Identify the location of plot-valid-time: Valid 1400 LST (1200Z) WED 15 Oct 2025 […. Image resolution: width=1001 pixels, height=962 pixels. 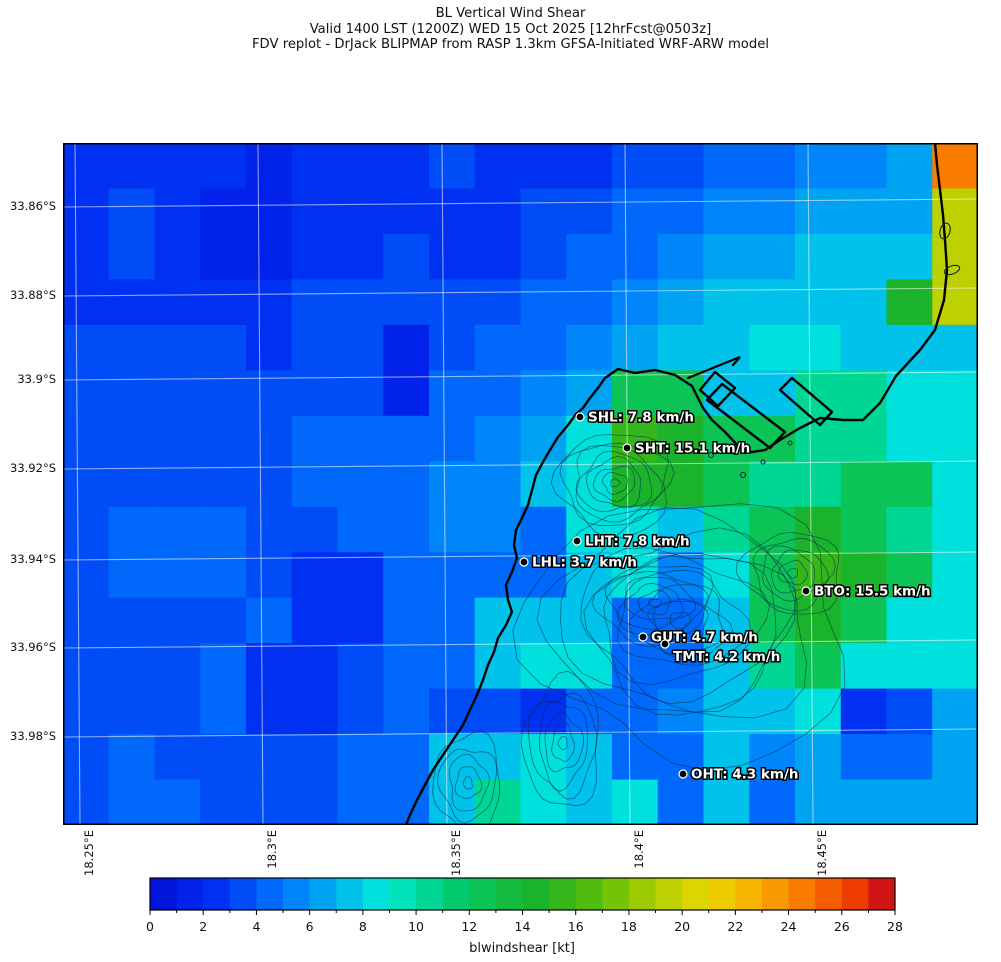
(510, 29).